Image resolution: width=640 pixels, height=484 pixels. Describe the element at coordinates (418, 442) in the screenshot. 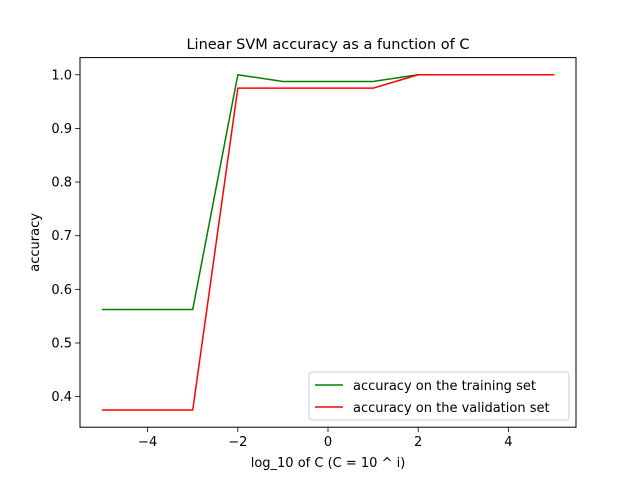

I see `x-tick-label: 2` at that location.